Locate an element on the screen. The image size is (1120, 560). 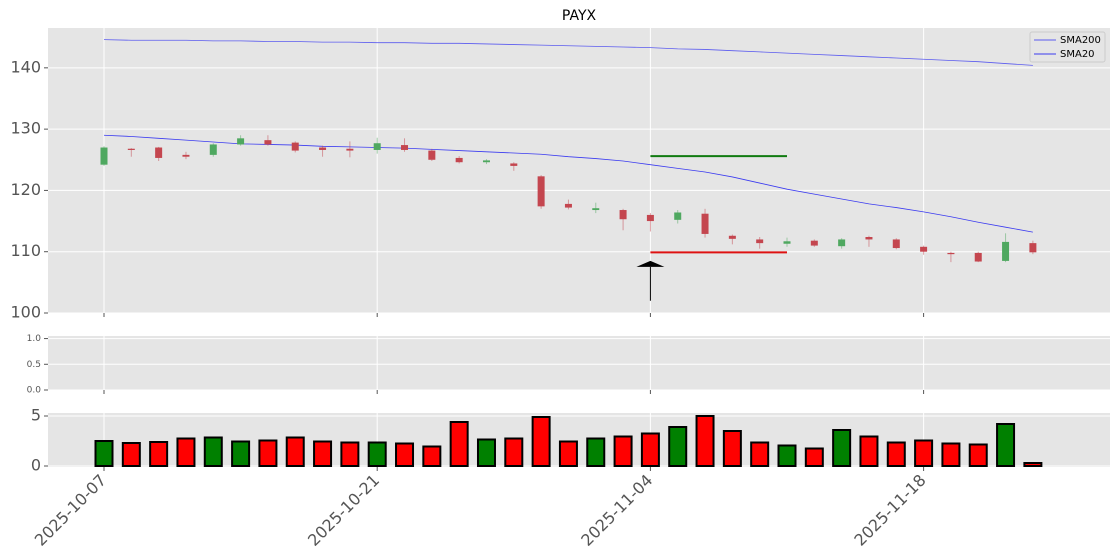
y-tick-label: 1.0 is located at coordinates (34, 339).